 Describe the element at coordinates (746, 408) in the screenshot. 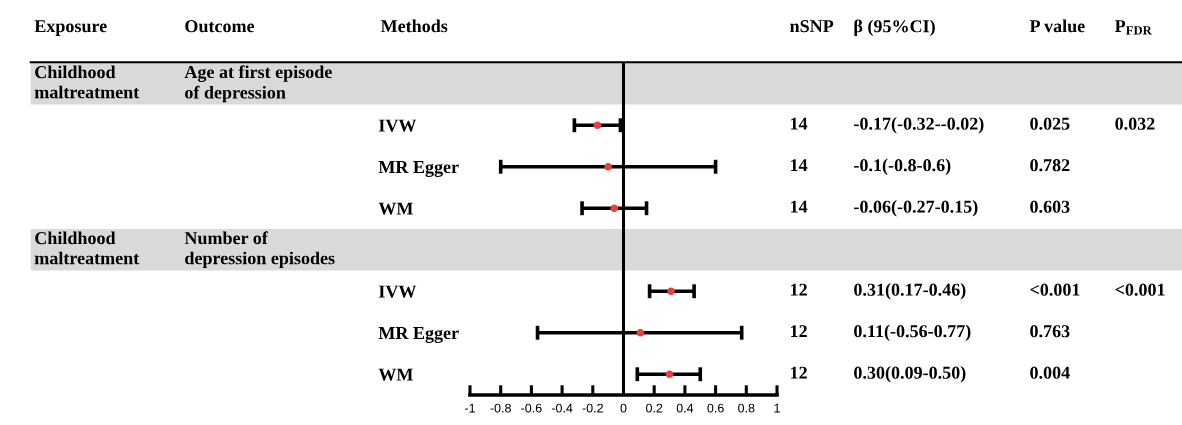

I see `x-tick-label: 0.8` at that location.